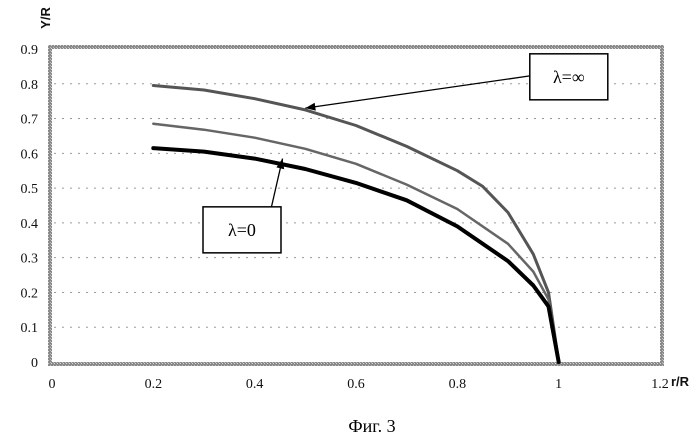 This screenshot has height=440, width=699. I want to click on annotation-label: λ=0, so click(242, 230).